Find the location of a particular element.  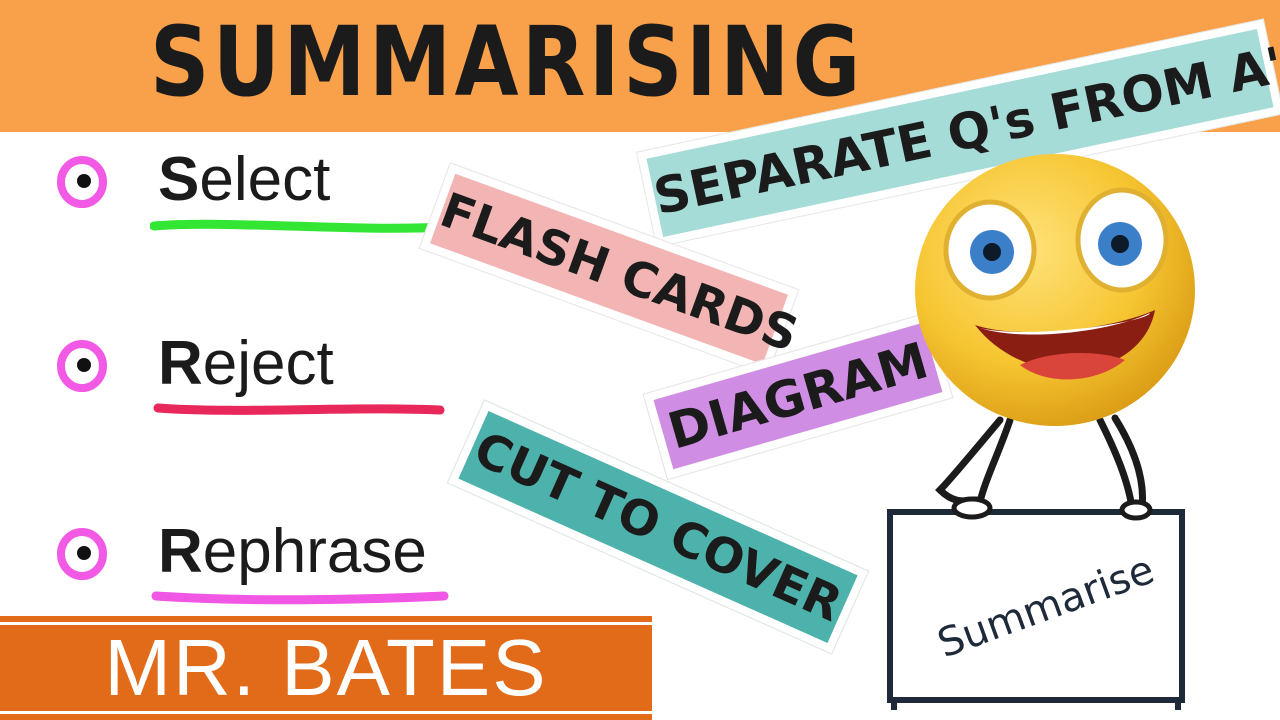

page-title: SUMMARISING is located at coordinates (507, 62).